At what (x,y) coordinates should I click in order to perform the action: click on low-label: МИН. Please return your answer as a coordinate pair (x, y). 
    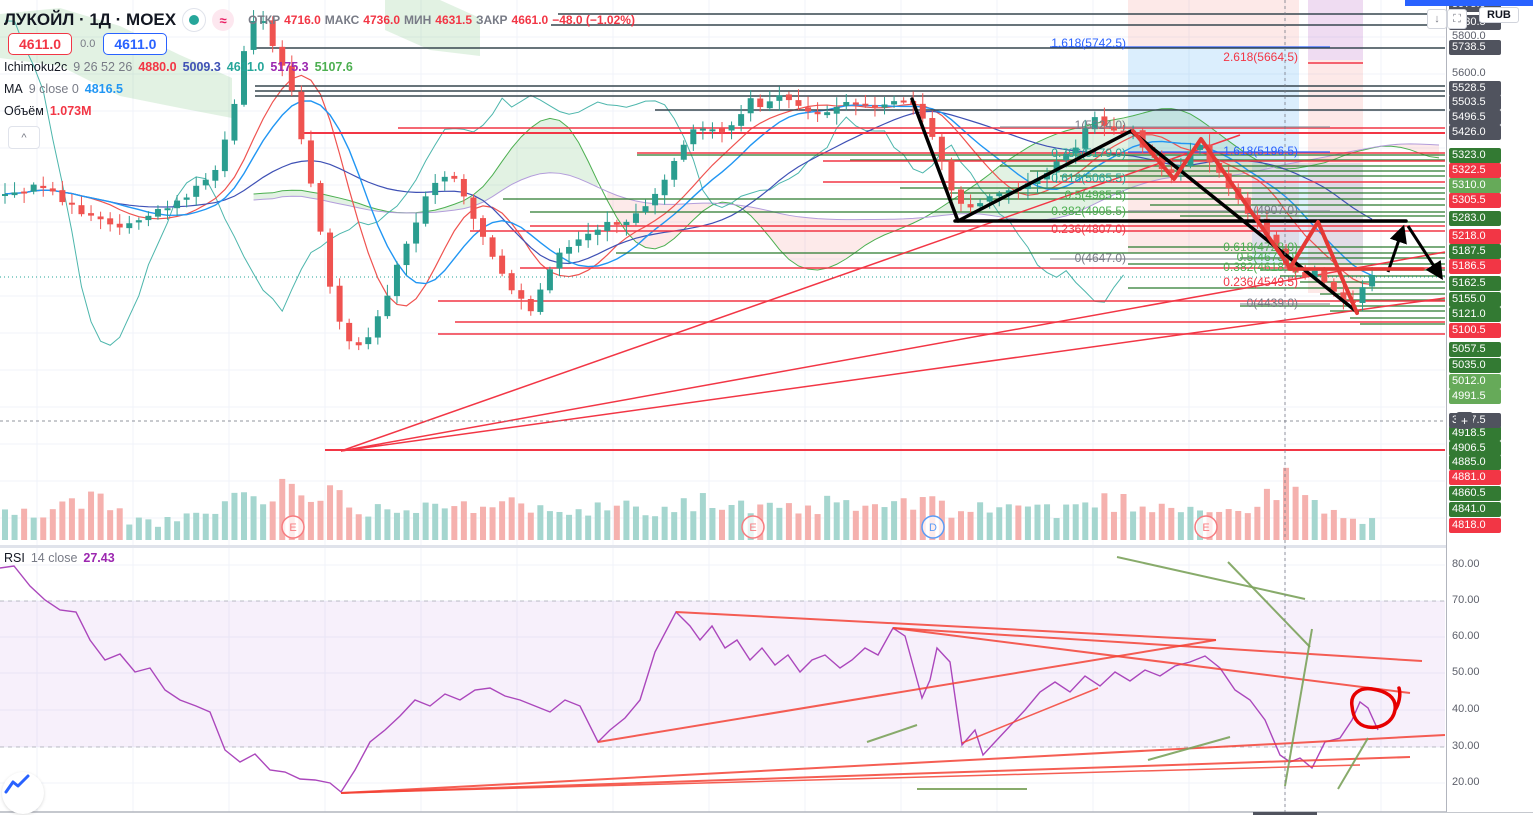
    Looking at the image, I should click on (418, 20).